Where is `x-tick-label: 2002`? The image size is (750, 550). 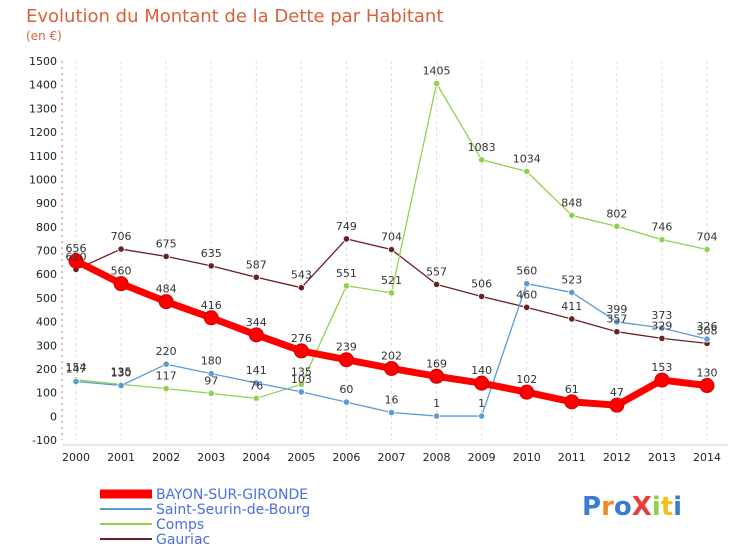
x-tick-label: 2002 is located at coordinates (166, 457).